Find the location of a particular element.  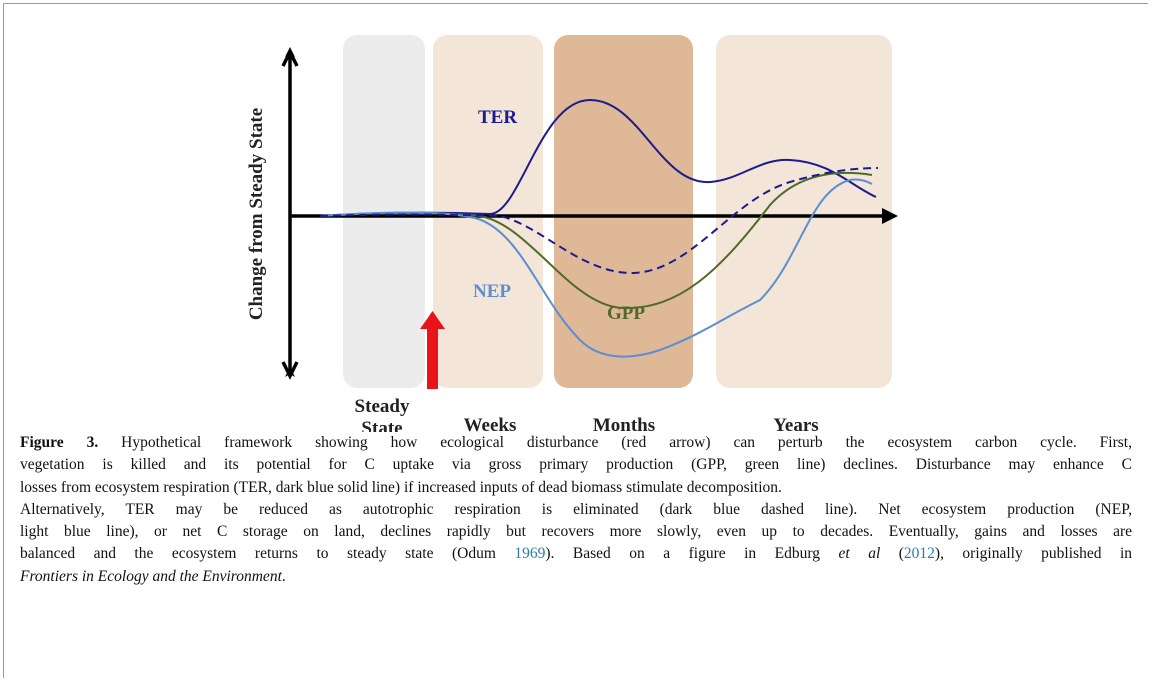

ter-curve is located at coordinates (598, 157).